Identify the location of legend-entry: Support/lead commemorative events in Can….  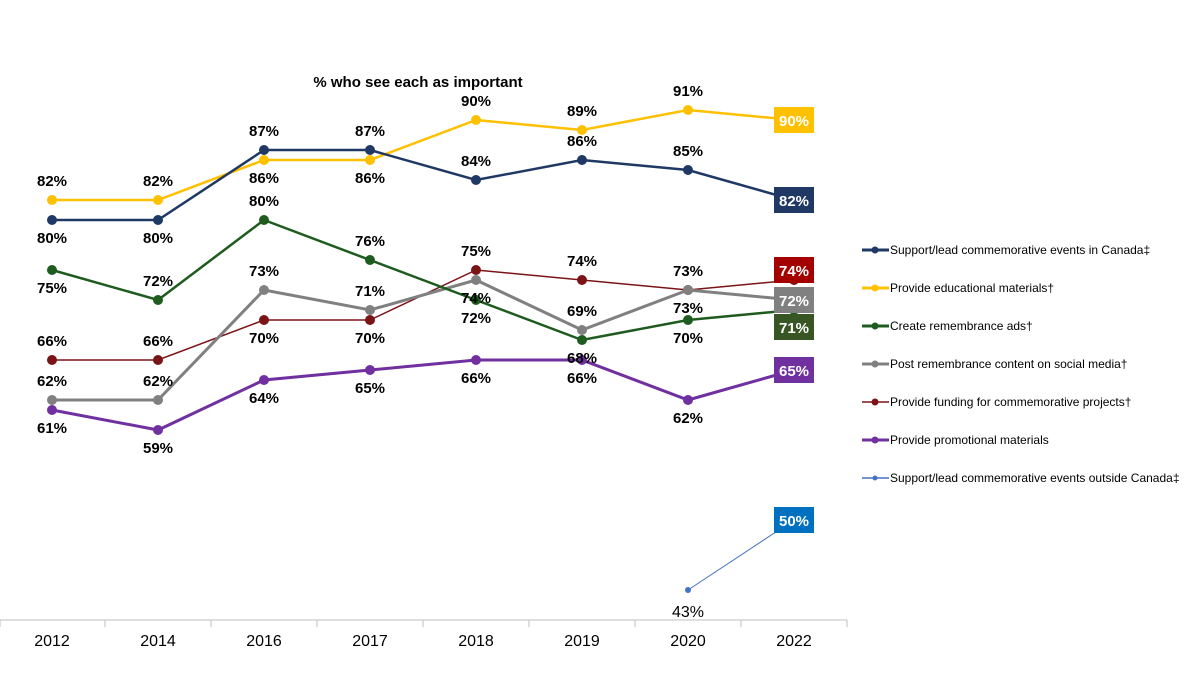
(1020, 250).